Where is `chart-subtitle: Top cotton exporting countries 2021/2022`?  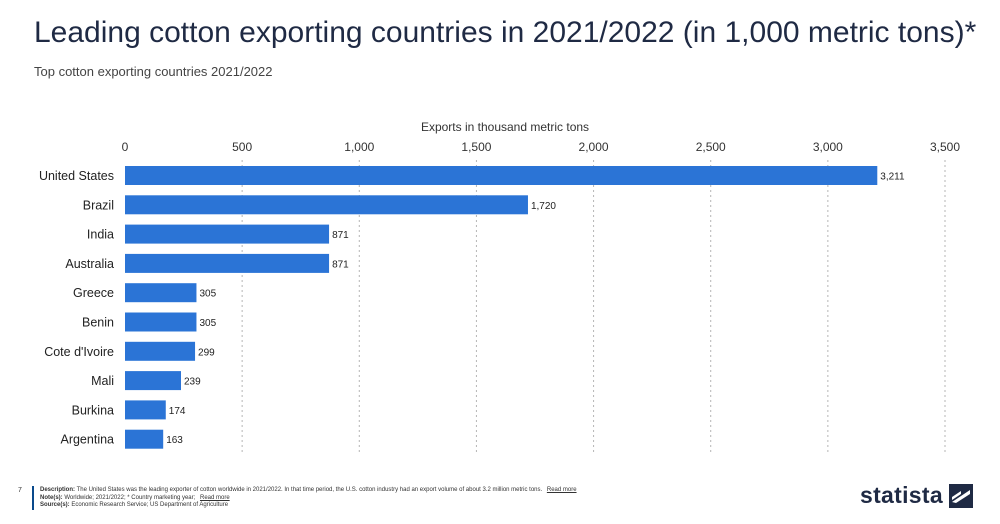
chart-subtitle: Top cotton exporting countries 2021/2022 is located at coordinates (153, 71).